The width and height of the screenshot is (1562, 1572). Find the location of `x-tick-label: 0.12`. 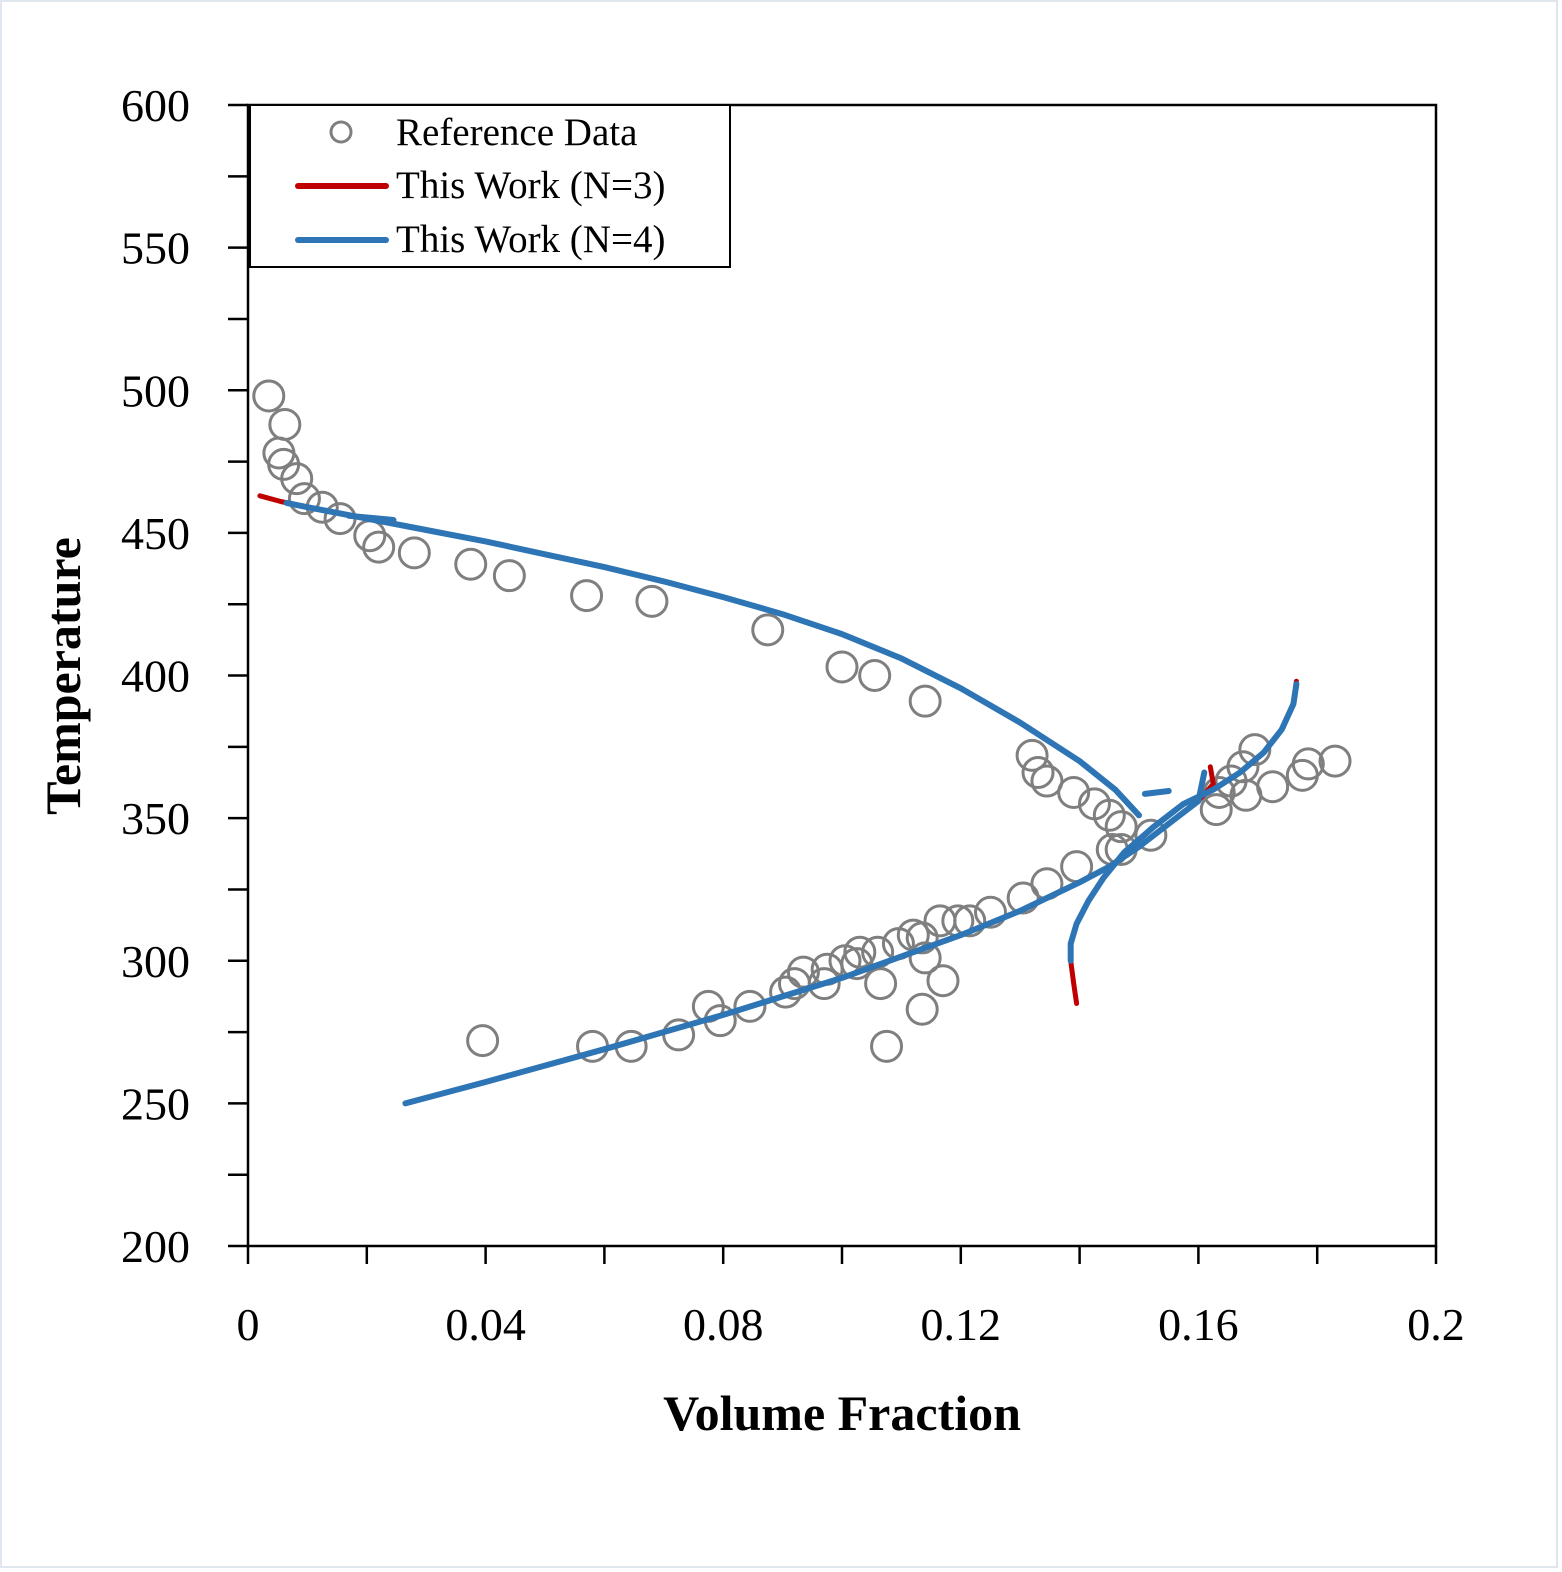

x-tick-label: 0.12 is located at coordinates (961, 1324).